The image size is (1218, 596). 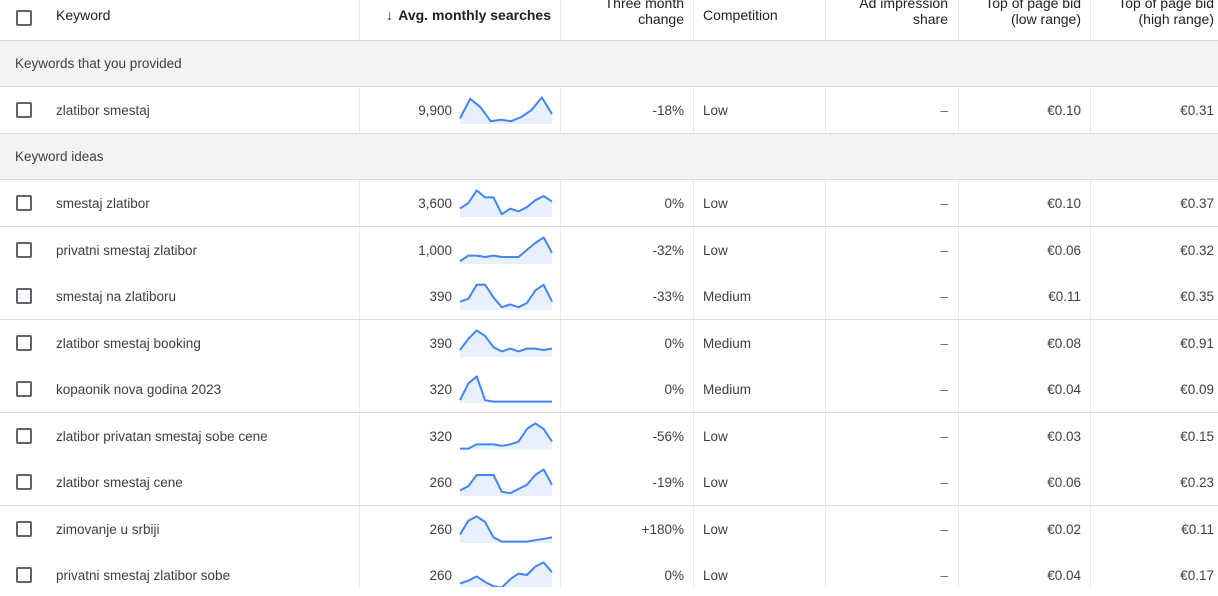 I want to click on keyword-column-header: Keyword, so click(x=83, y=15).